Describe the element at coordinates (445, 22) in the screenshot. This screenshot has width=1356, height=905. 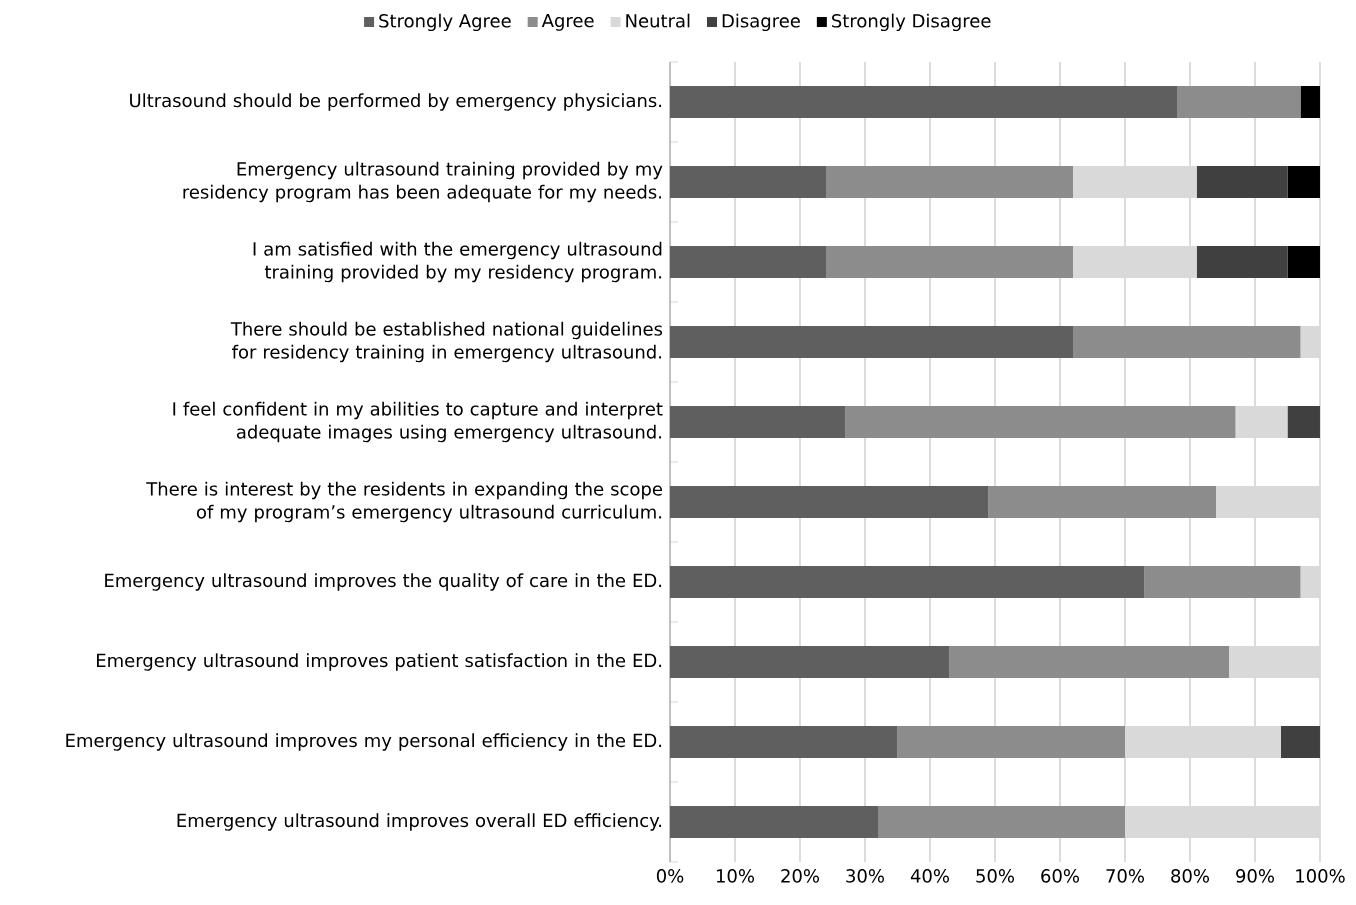
I see `legend-label: Strongly Agree` at that location.